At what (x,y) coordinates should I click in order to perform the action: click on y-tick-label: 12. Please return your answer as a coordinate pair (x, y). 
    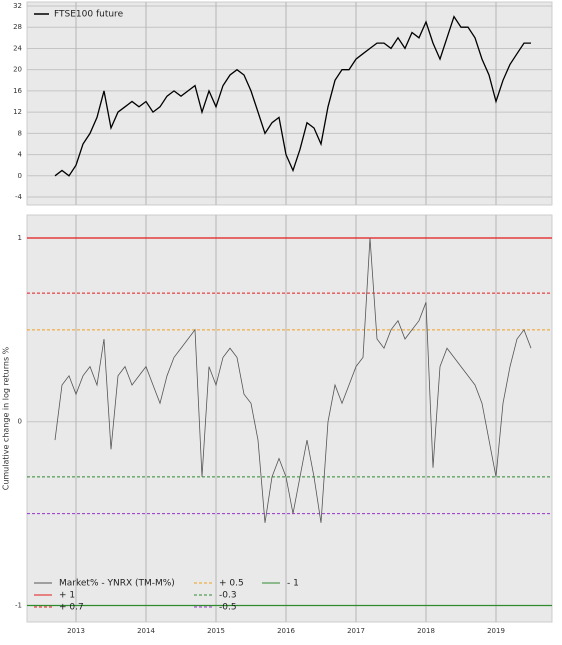
    Looking at the image, I should click on (17, 112).